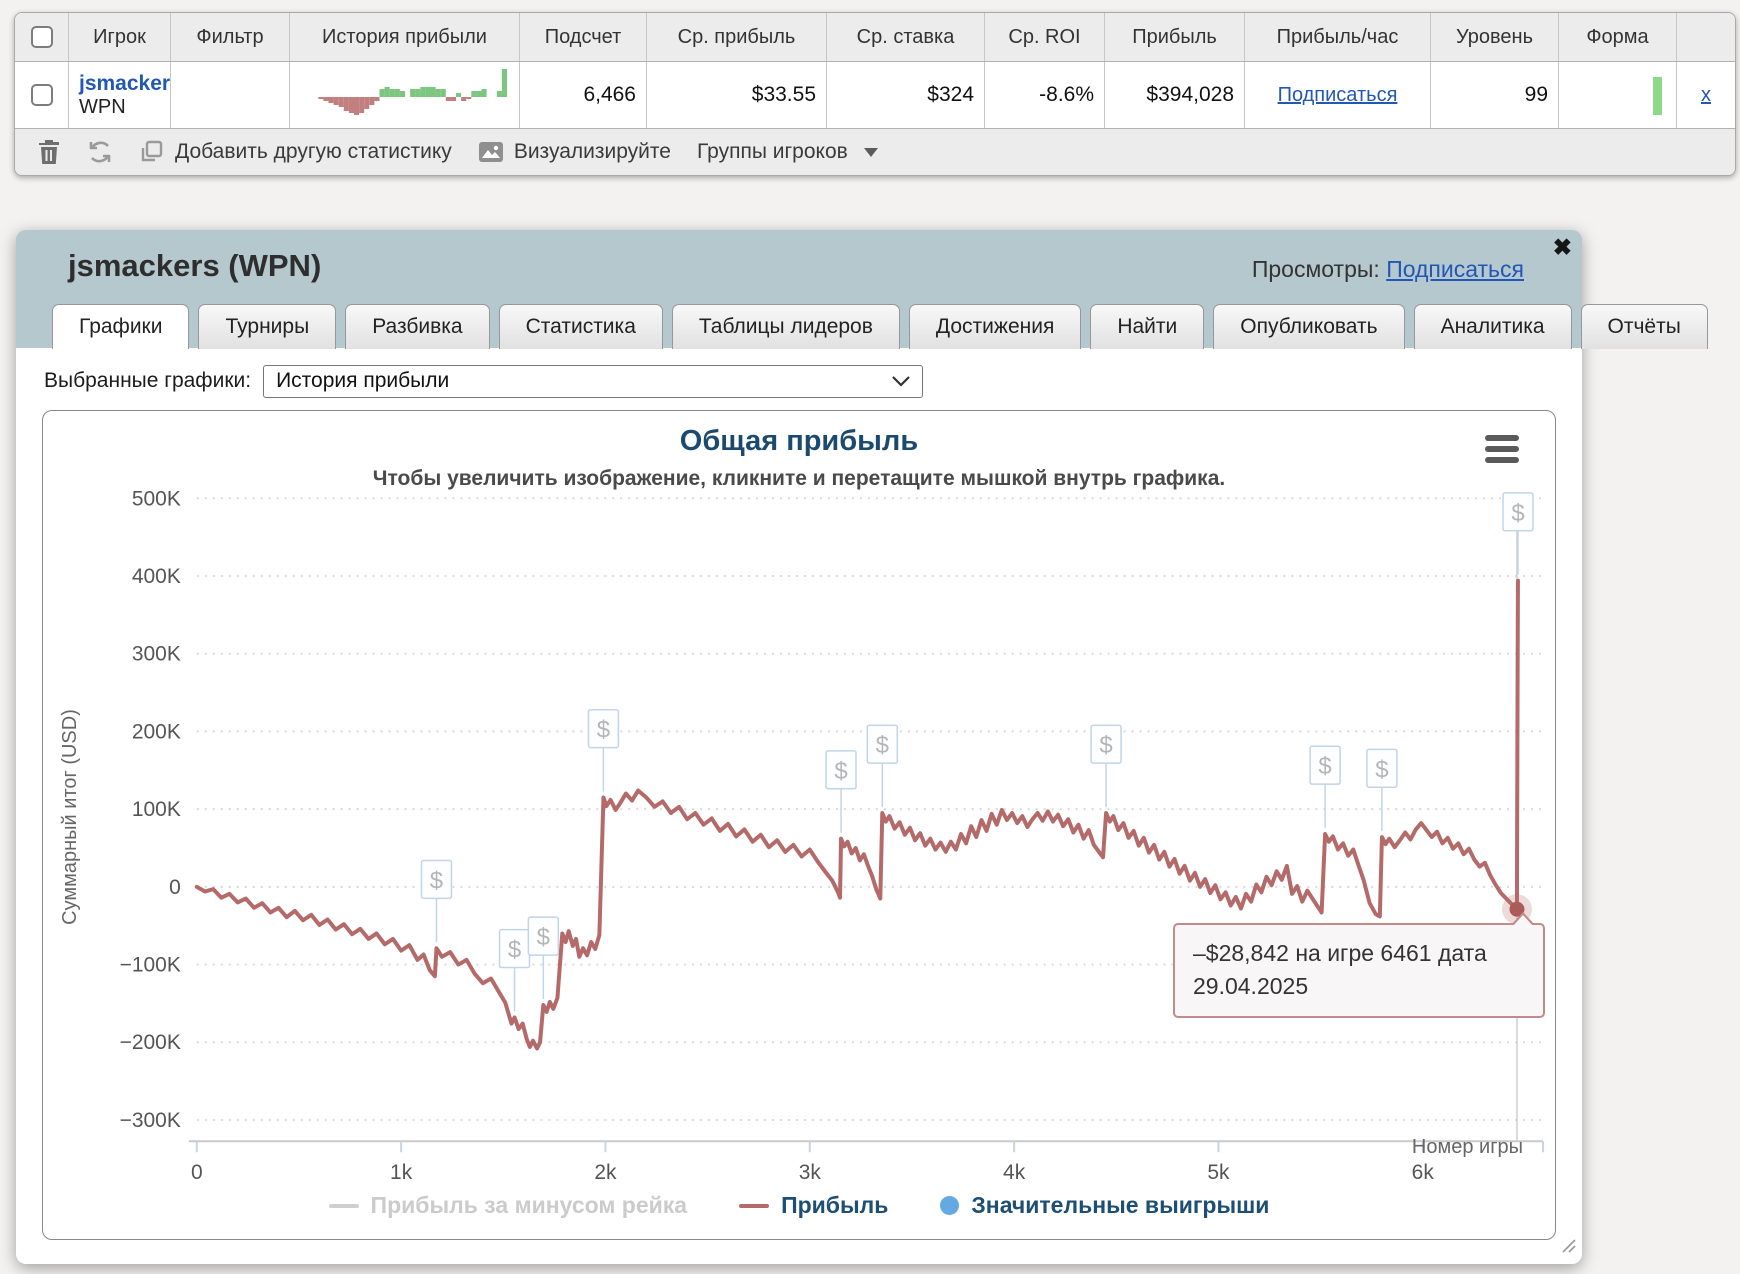 The width and height of the screenshot is (1740, 1274). Describe the element at coordinates (1618, 37) in the screenshot. I see `column-header-11: Форма` at that location.